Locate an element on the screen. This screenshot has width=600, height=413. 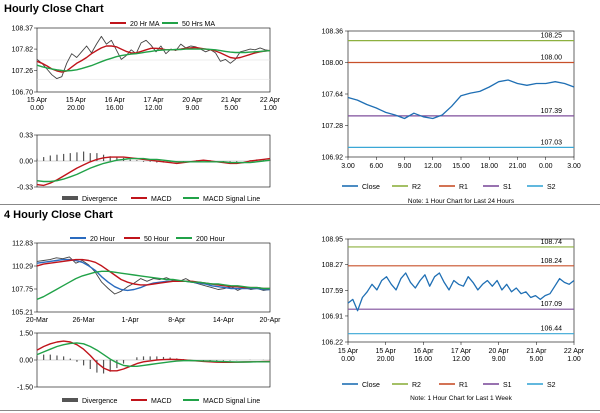
chart-note: Note: 1 Hour Chart for Last 1 Week is located at coordinates (461, 398).